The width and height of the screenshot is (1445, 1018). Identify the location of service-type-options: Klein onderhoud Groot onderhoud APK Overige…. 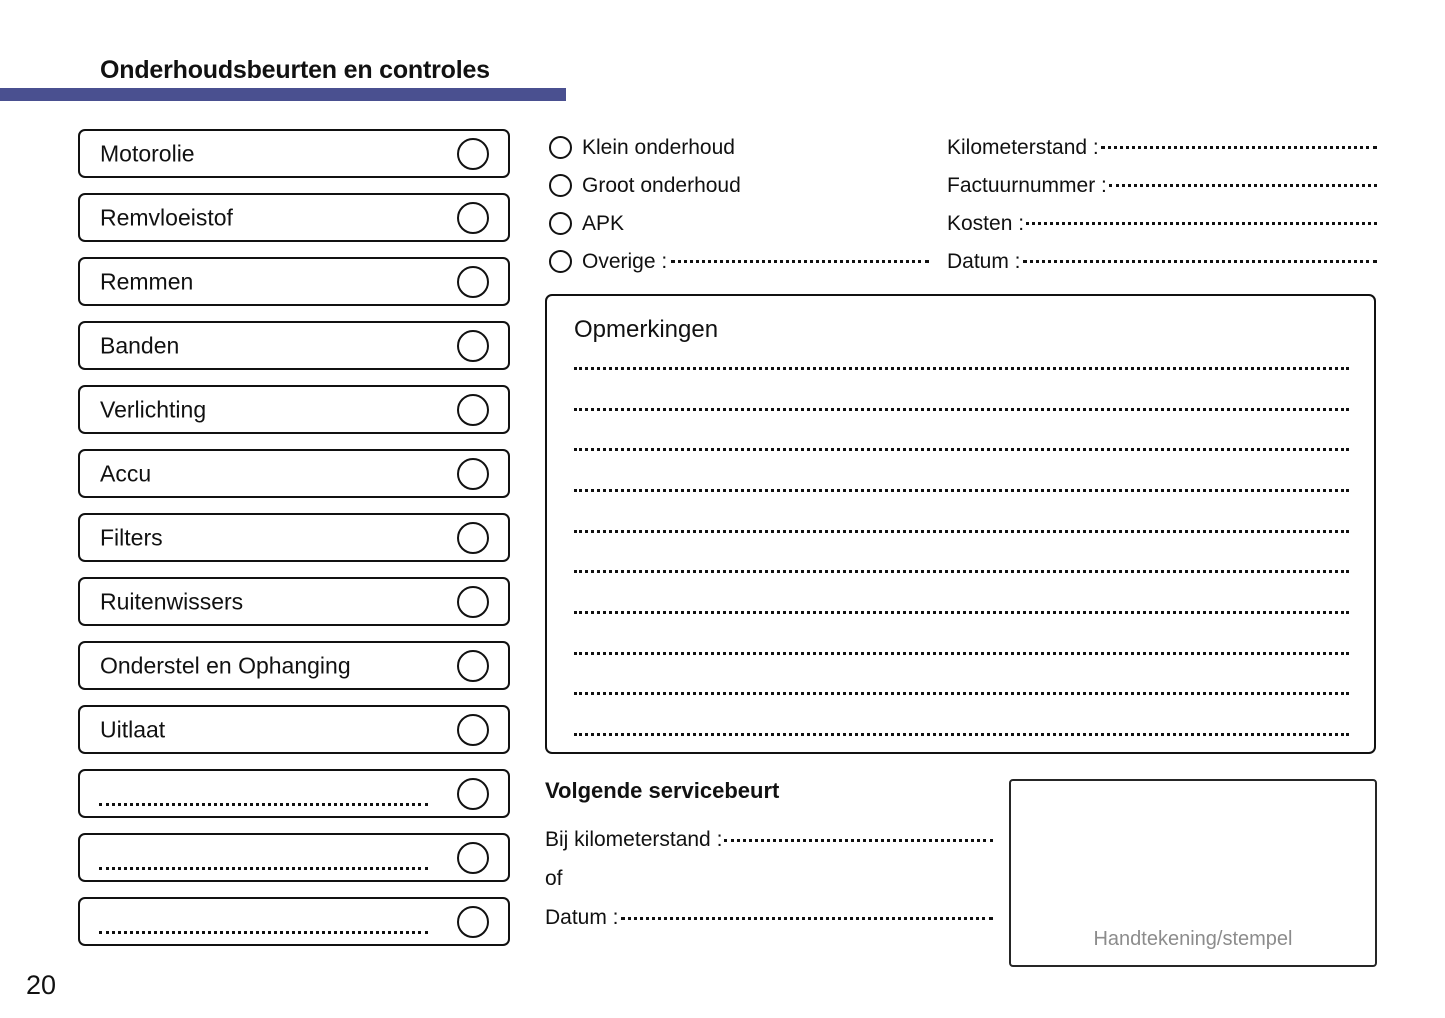
(739, 204).